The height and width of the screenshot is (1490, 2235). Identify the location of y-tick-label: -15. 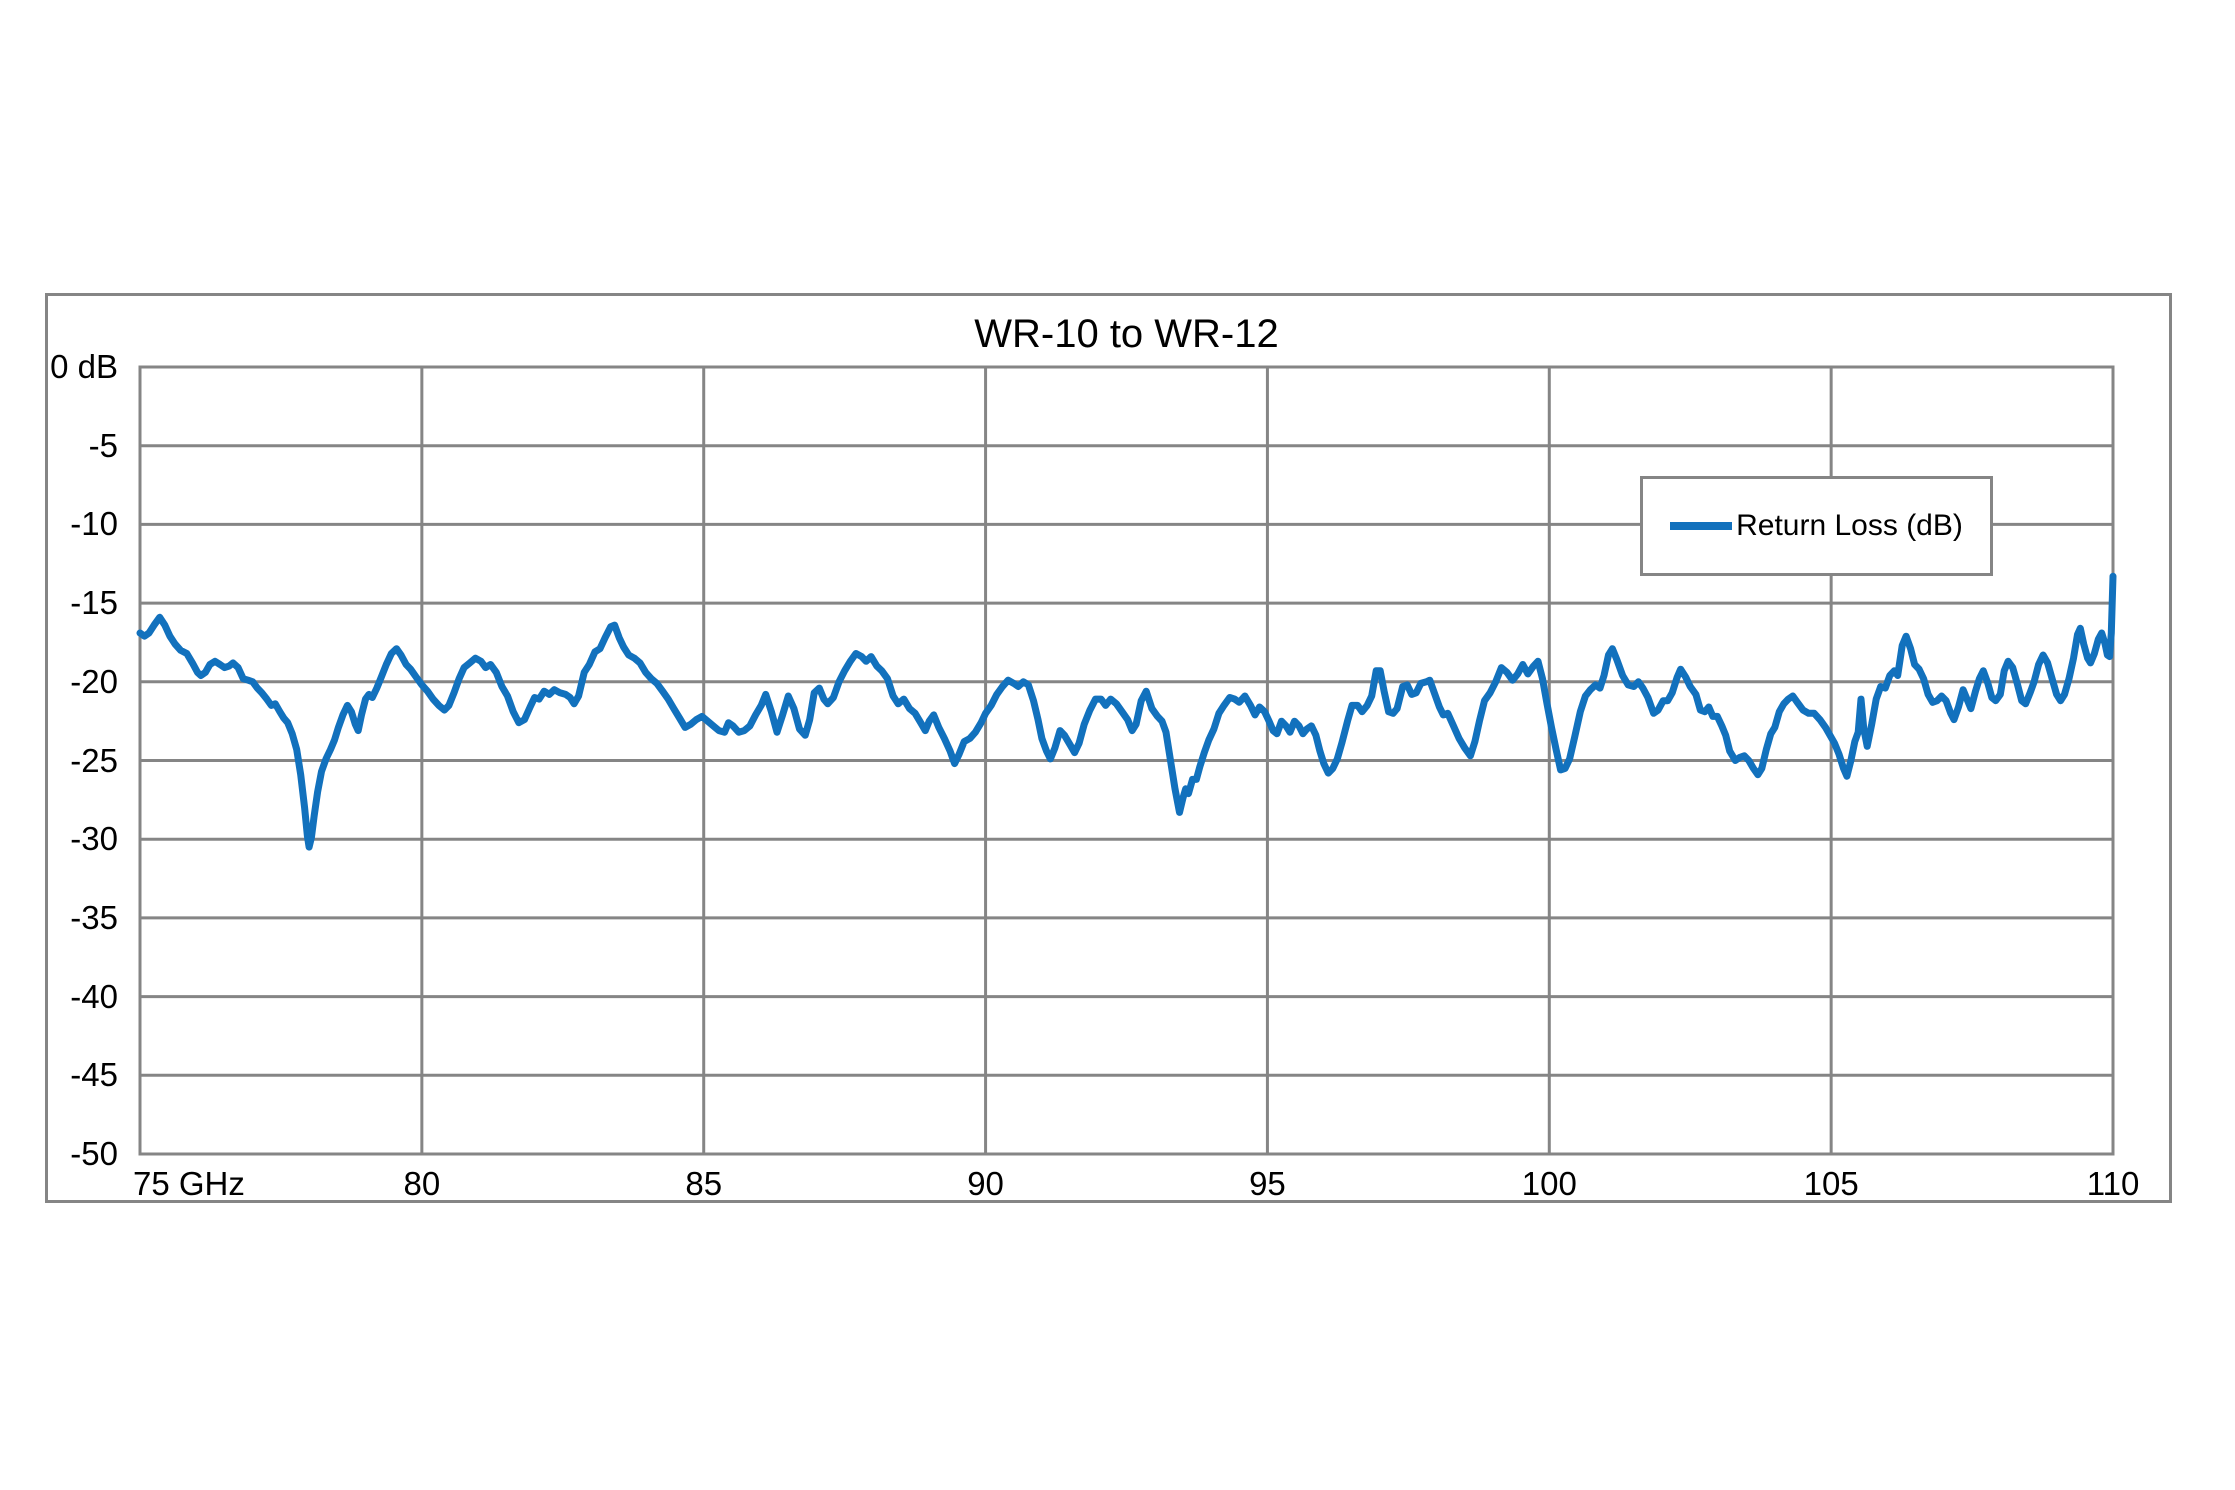
(94, 603).